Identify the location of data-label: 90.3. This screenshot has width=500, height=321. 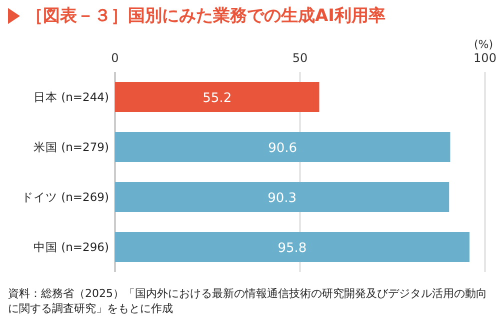
(282, 198).